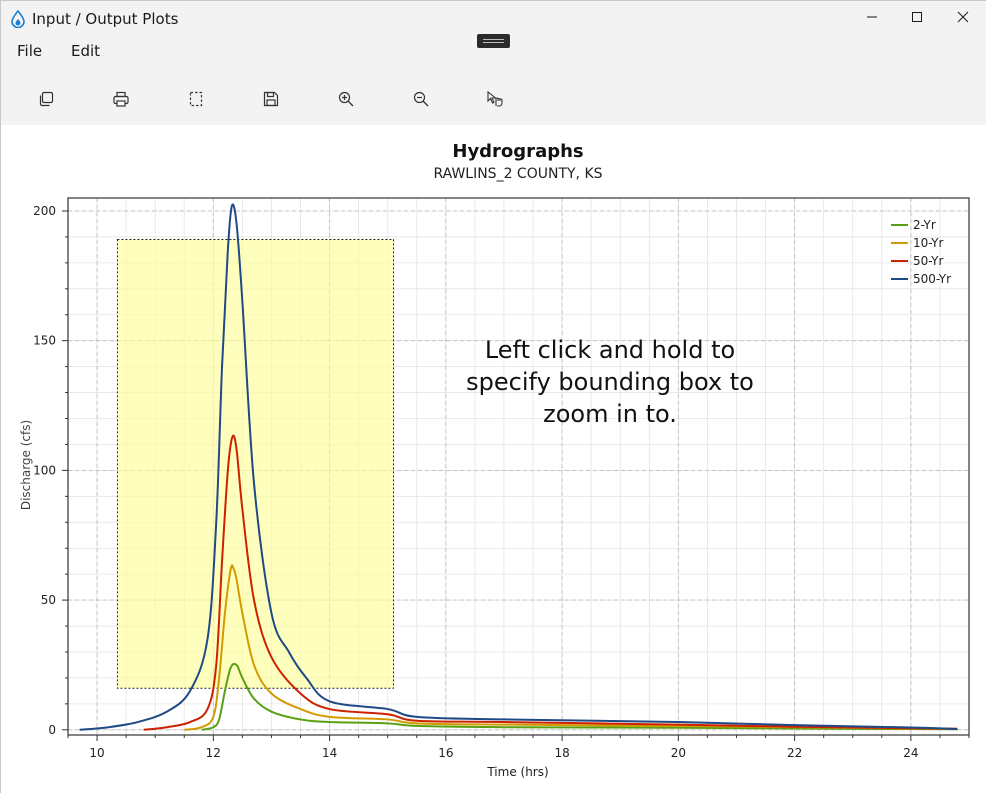 Image resolution: width=986 pixels, height=798 pixels. I want to click on pan-button, so click(496, 99).